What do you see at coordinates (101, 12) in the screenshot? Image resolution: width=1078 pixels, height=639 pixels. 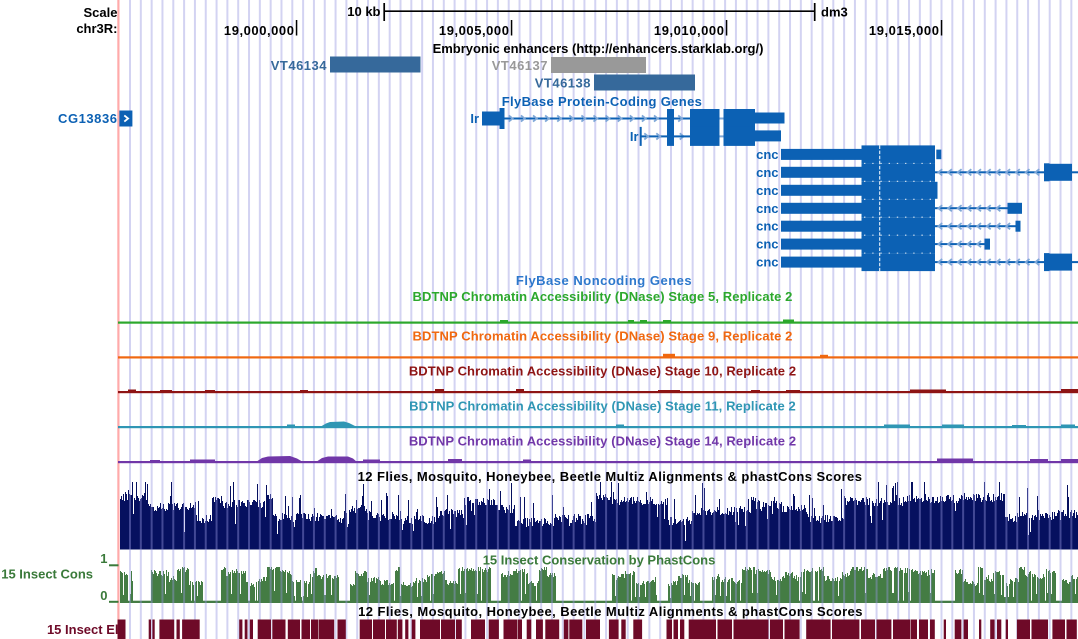 I see `svg-text: Scale` at bounding box center [101, 12].